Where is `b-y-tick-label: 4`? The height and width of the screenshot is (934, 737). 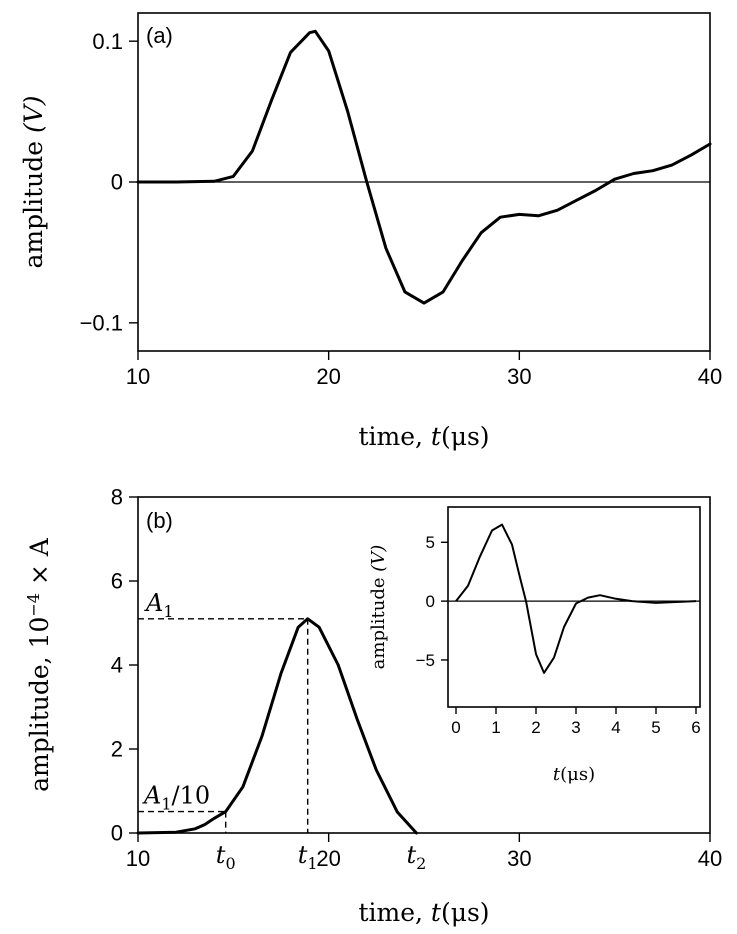 b-y-tick-label: 4 is located at coordinates (117, 665).